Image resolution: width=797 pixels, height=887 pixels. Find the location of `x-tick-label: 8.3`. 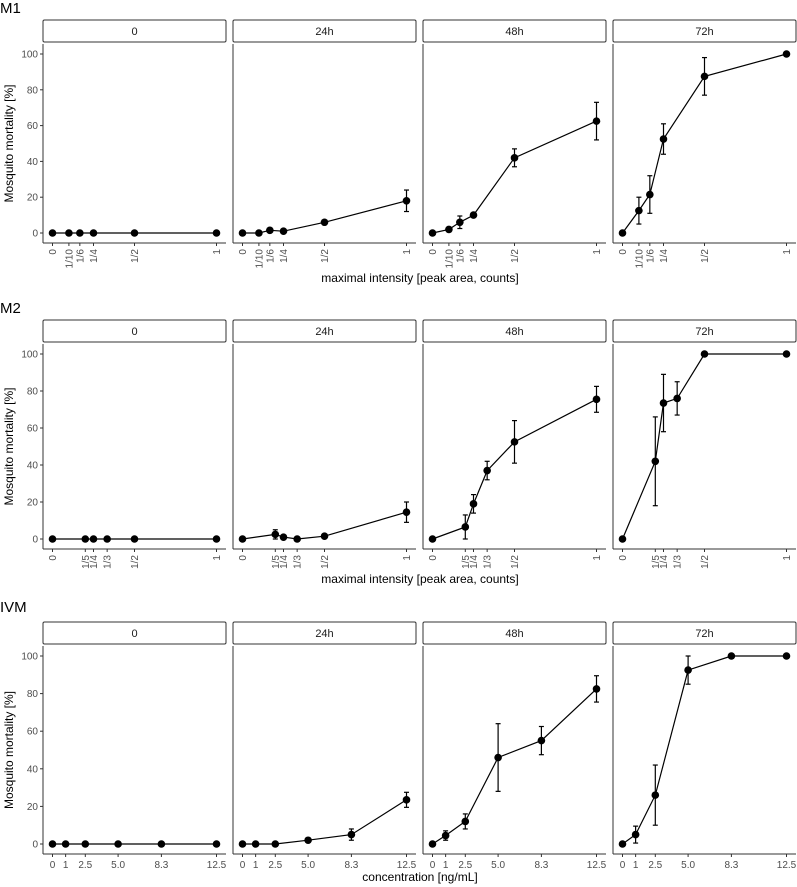

x-tick-label: 8.3 is located at coordinates (351, 865).